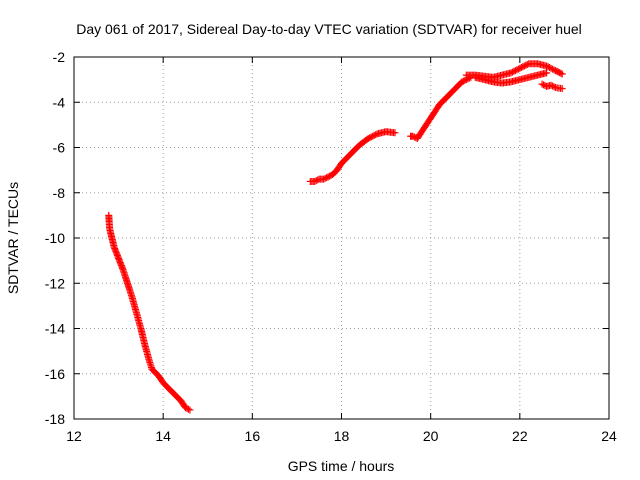  What do you see at coordinates (59, 57) in the screenshot?
I see `y-tick-label: -2` at bounding box center [59, 57].